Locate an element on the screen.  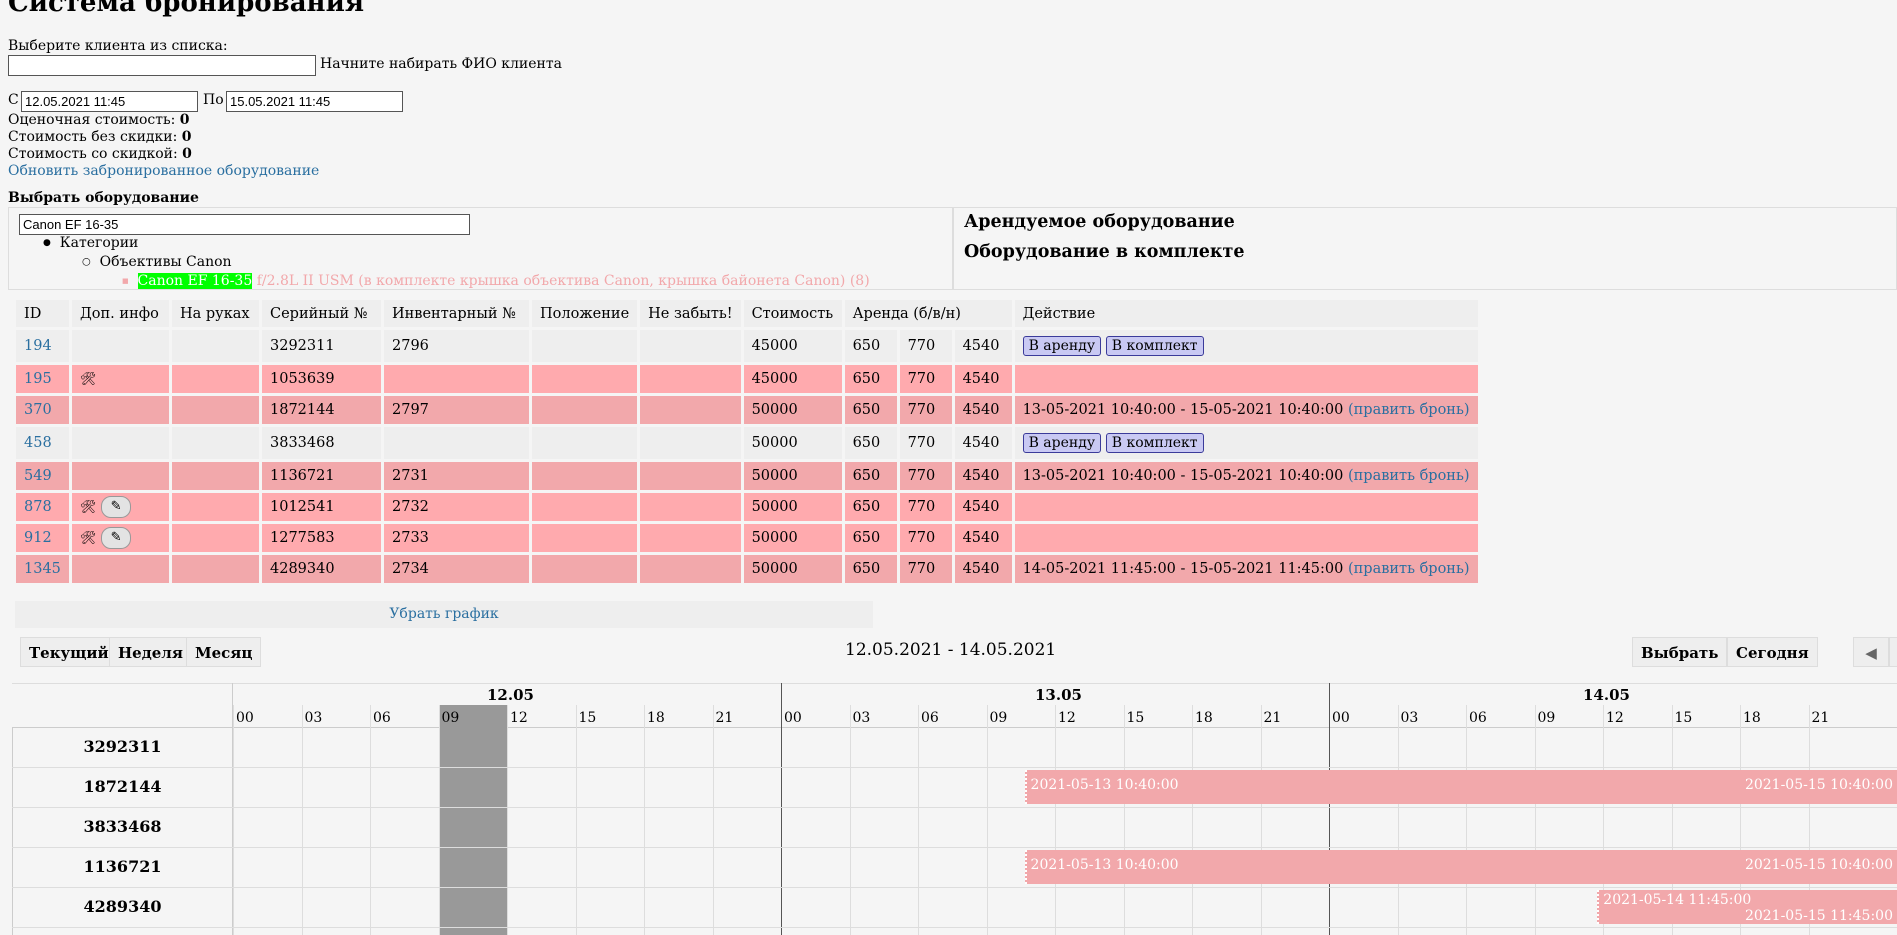
cell-inventory: 2796 is located at coordinates (456, 346).